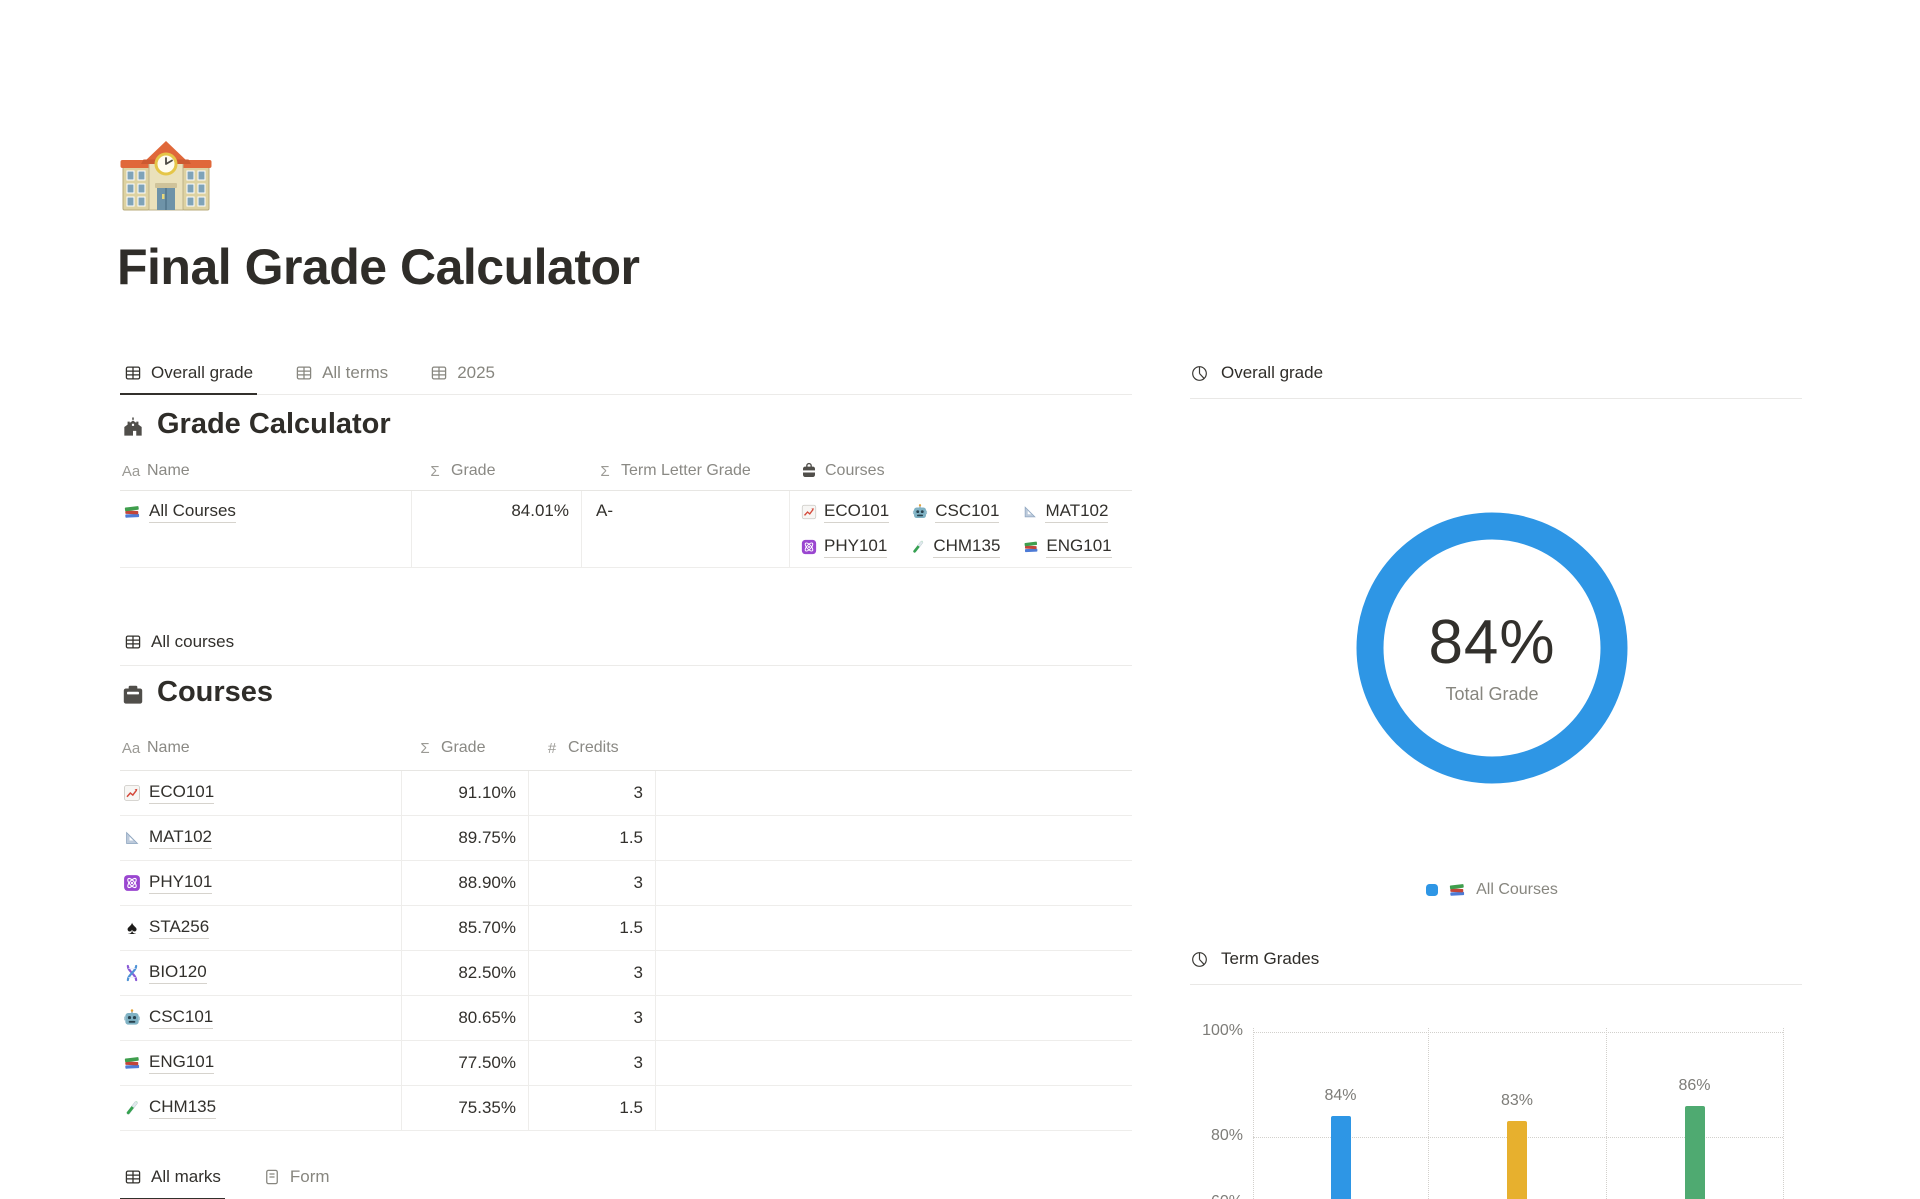  Describe the element at coordinates (179, 512) in the screenshot. I see `all-courses-link: All Courses` at that location.